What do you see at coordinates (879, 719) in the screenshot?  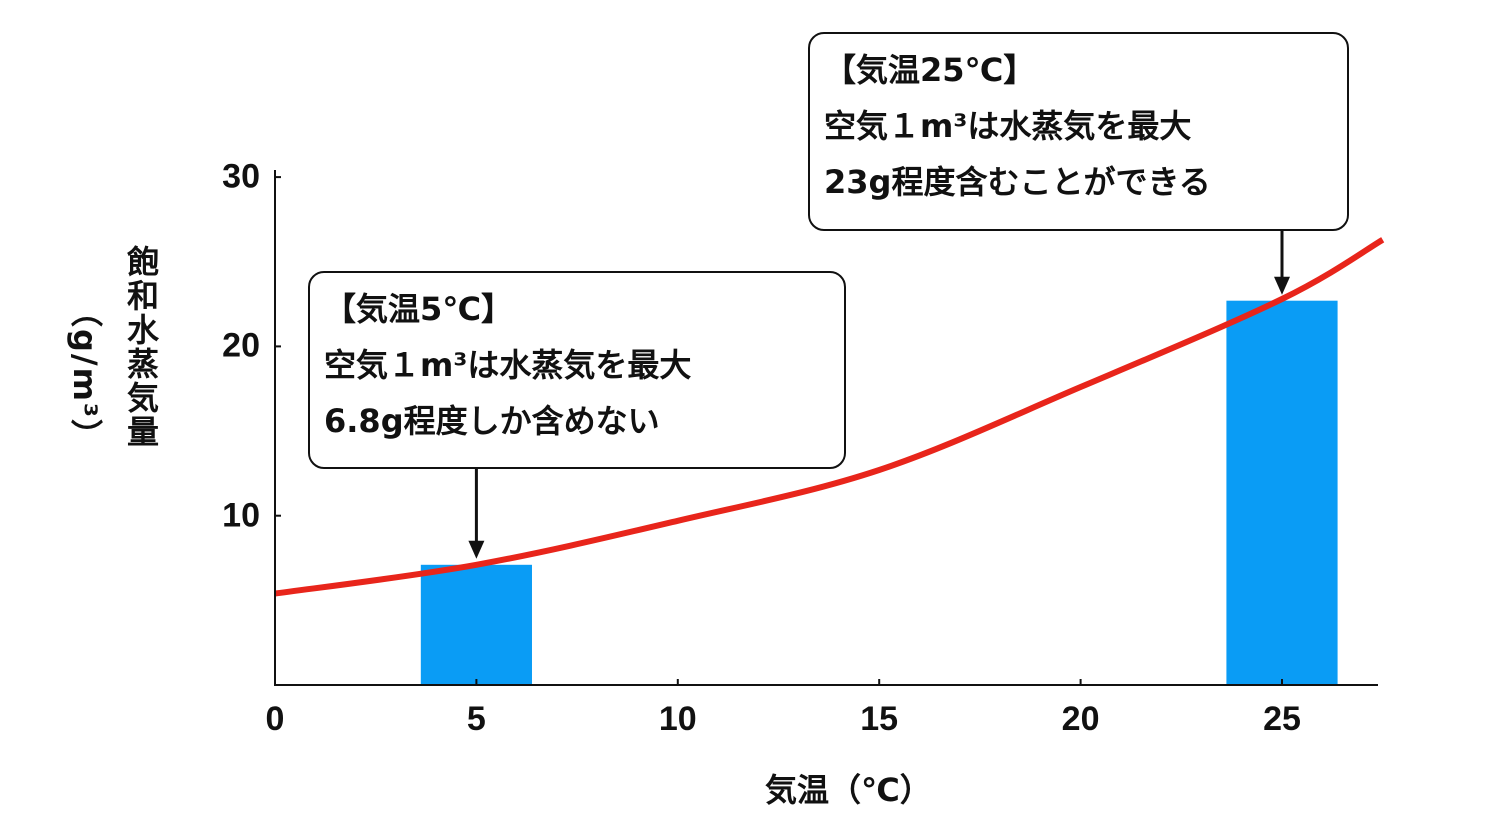 I see `x-tick-label: 15` at bounding box center [879, 719].